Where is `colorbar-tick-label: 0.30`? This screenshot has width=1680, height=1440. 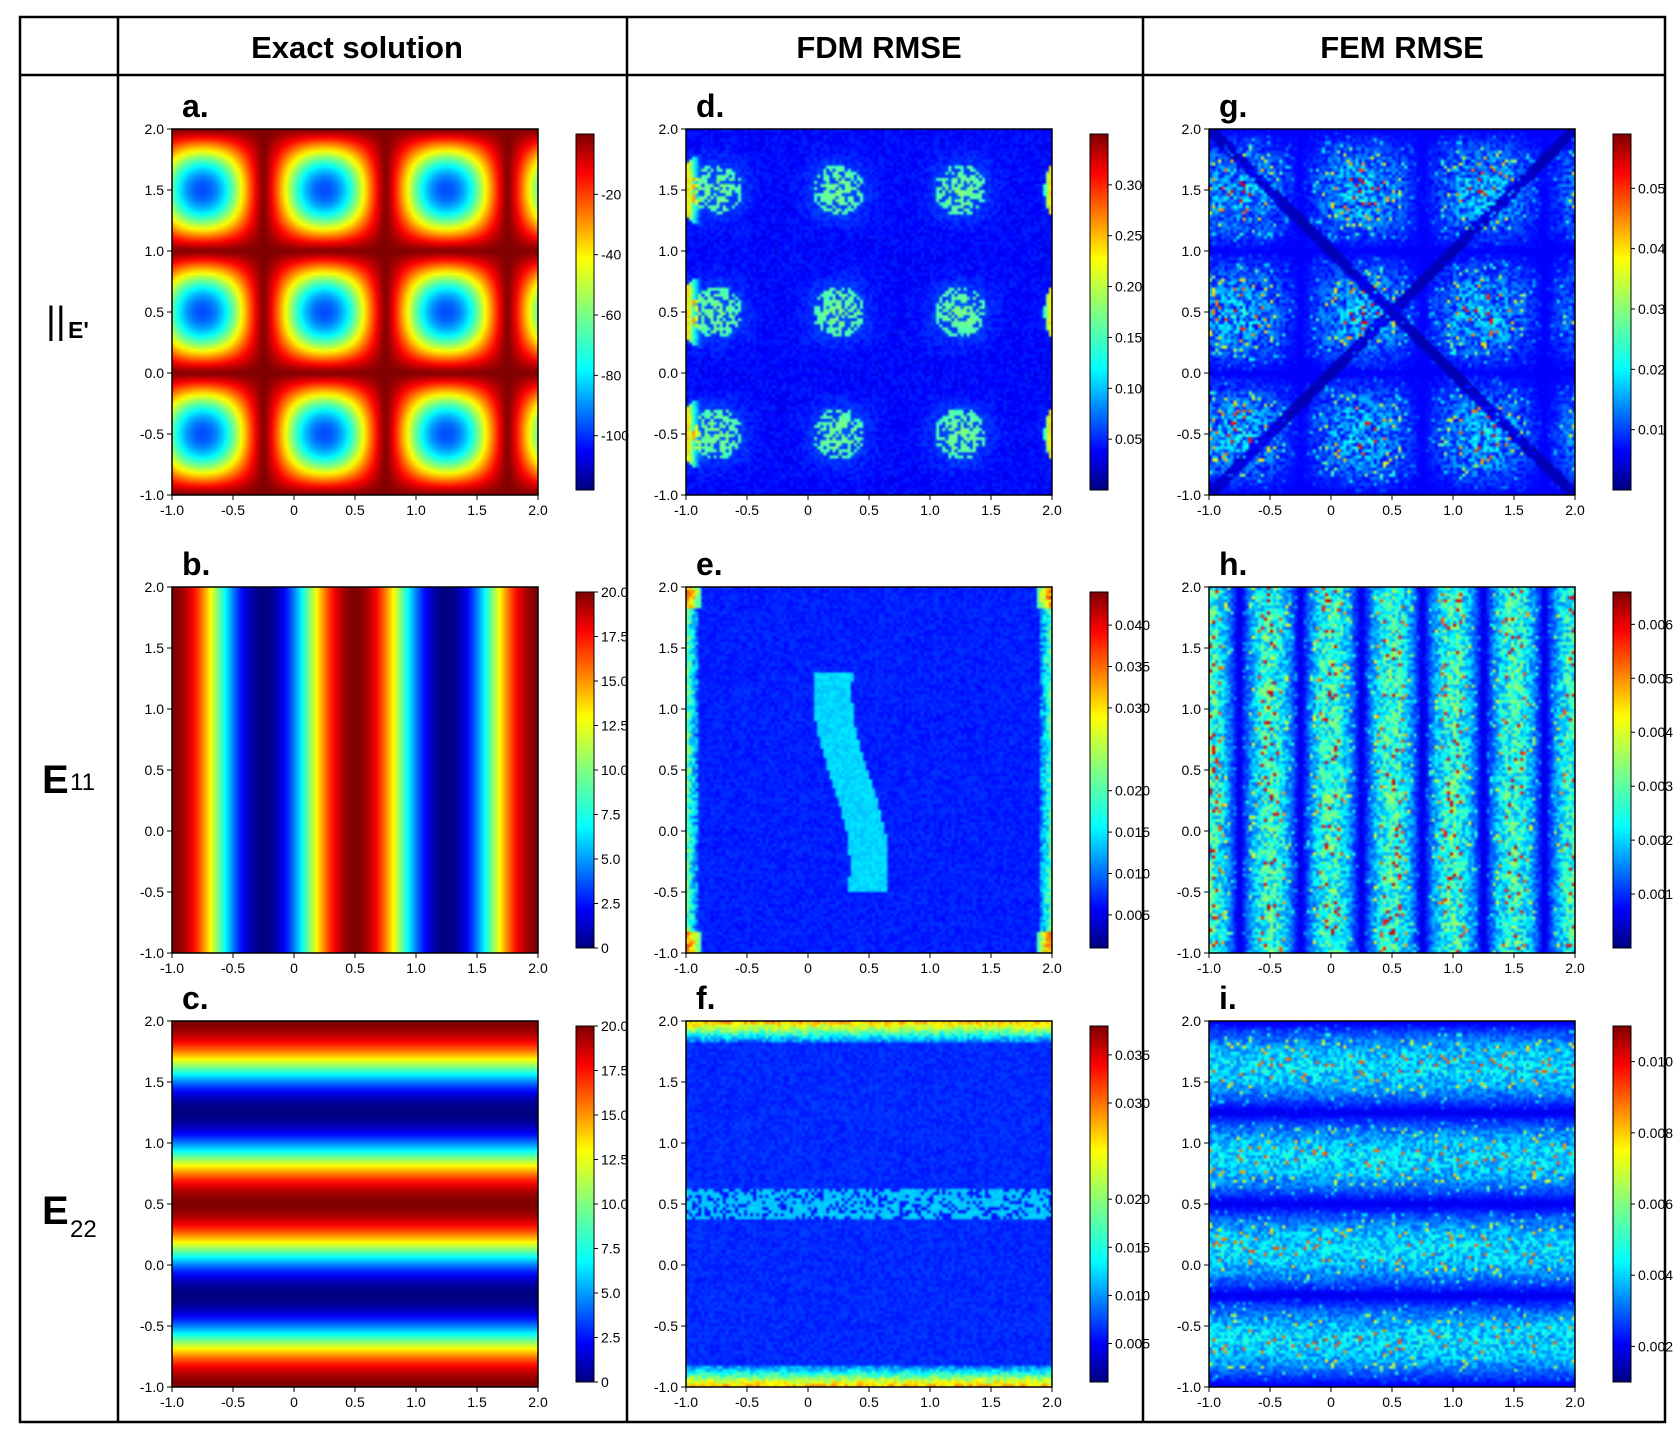
colorbar-tick-label: 0.30 is located at coordinates (1128, 185).